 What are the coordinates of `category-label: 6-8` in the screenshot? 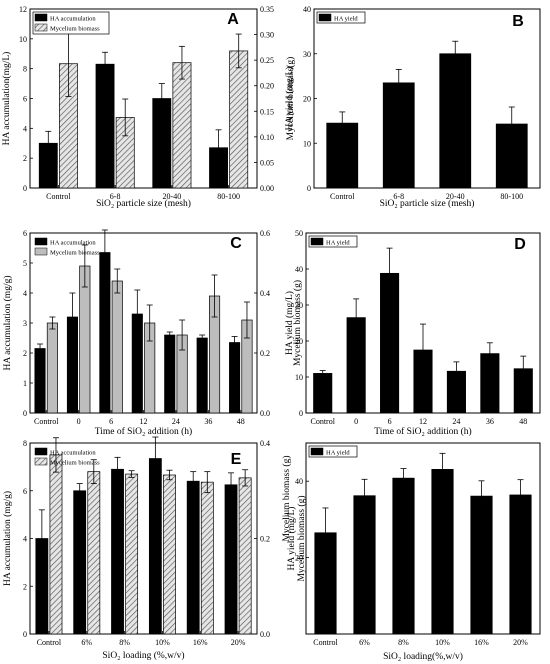 It's located at (115, 196).